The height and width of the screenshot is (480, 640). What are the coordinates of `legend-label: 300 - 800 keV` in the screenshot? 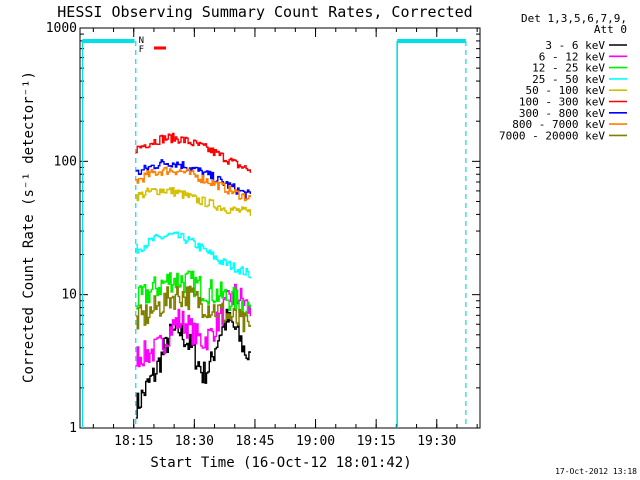 It's located at (562, 113).